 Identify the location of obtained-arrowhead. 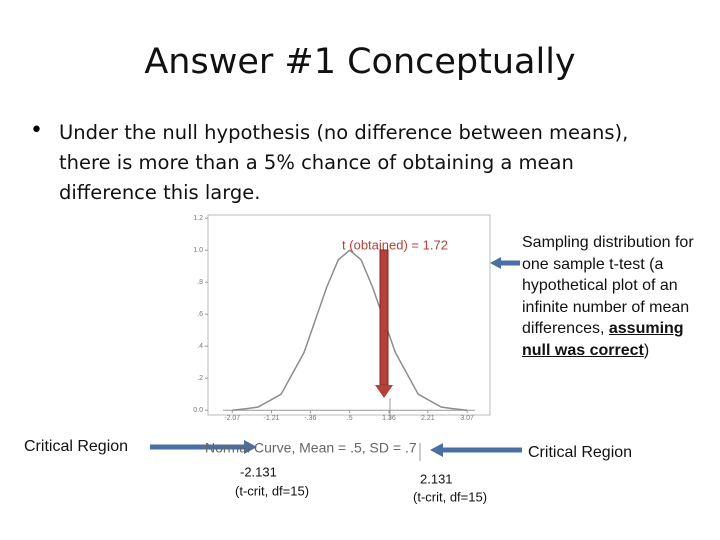
(384, 391).